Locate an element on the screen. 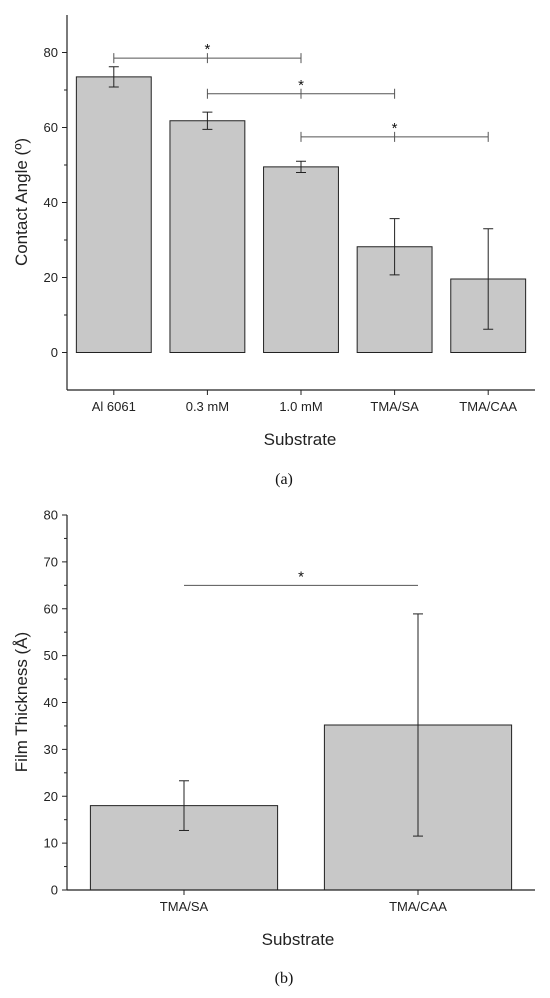 This screenshot has width=550, height=998. chart-a-x-tick-label: 1.0 mM is located at coordinates (300, 406).